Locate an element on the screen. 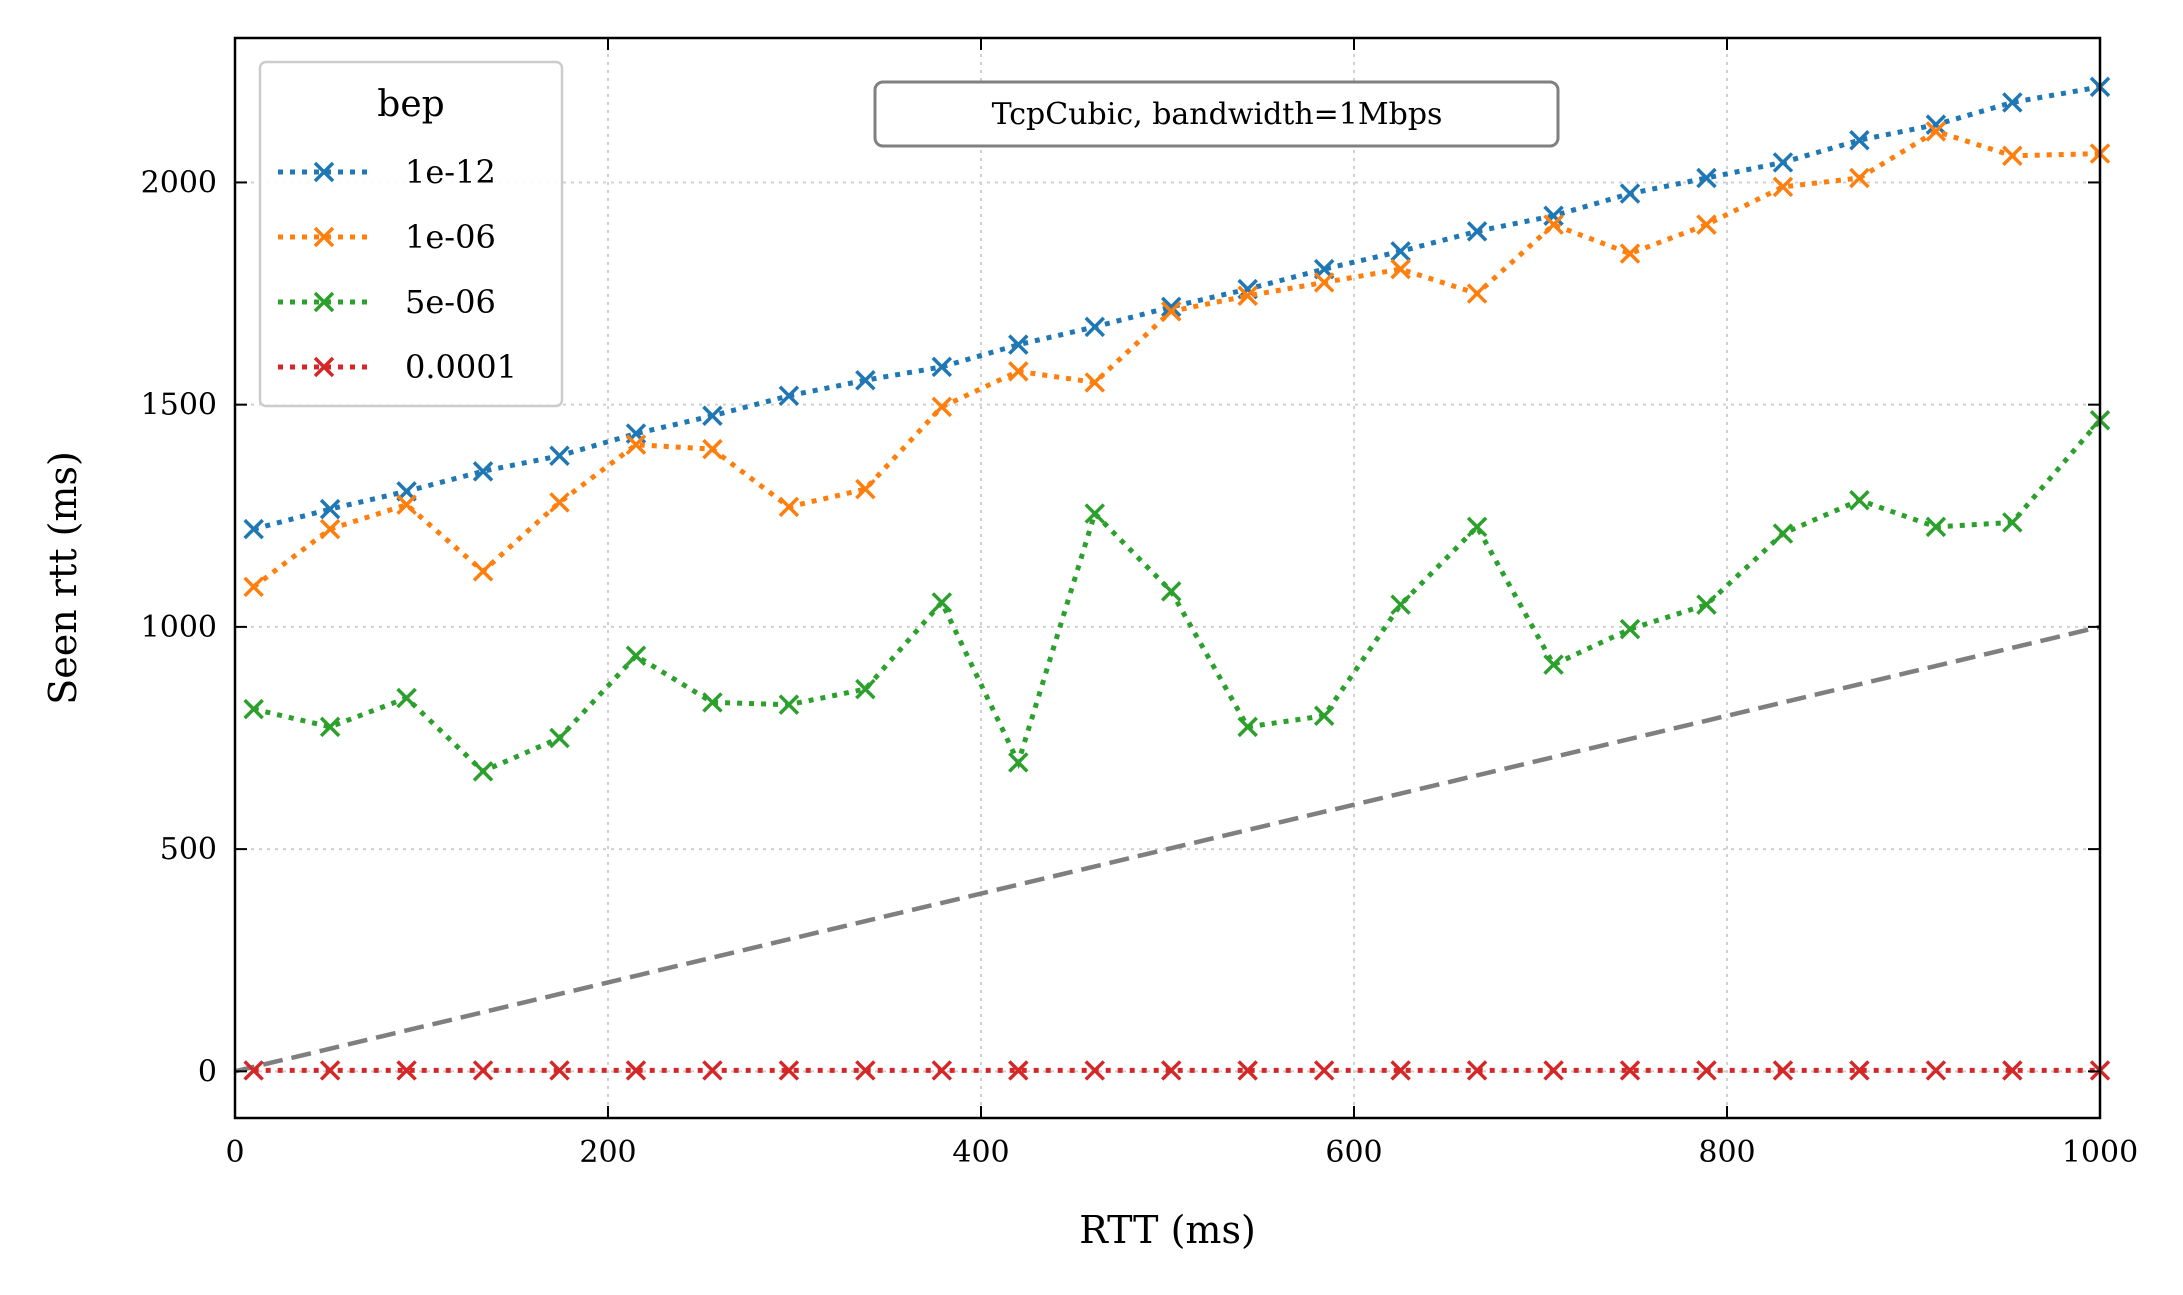 The height and width of the screenshot is (1295, 2183). annotation-box: TcpCubic, bandwidth=1Mbps is located at coordinates (1216, 114).